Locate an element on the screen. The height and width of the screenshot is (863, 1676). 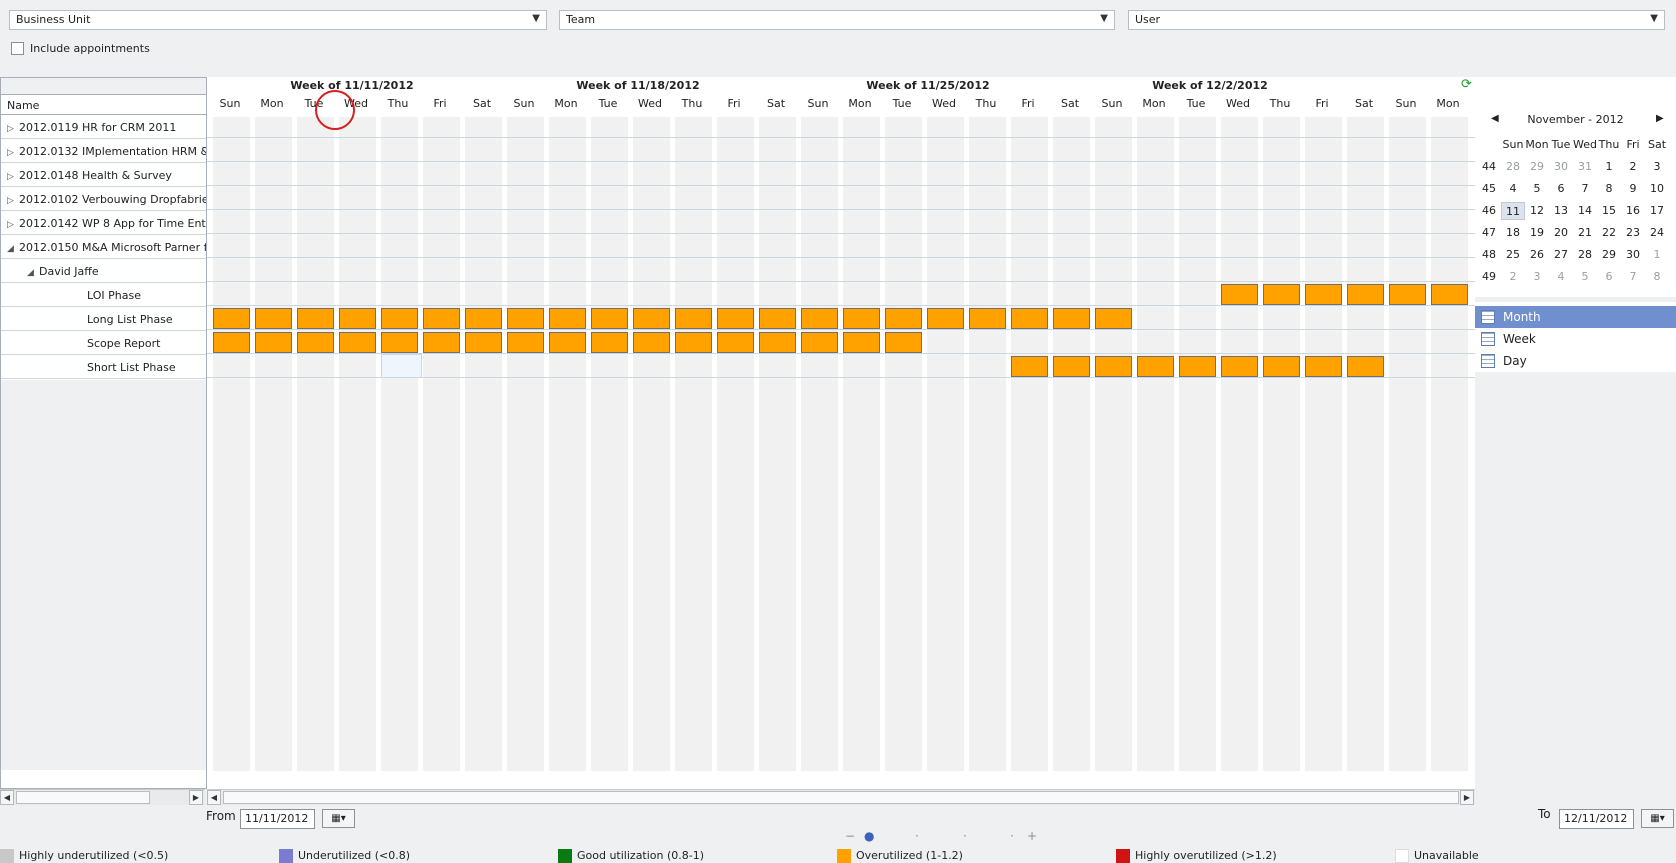
scroll-left-icon: ◀ is located at coordinates (214, 797).